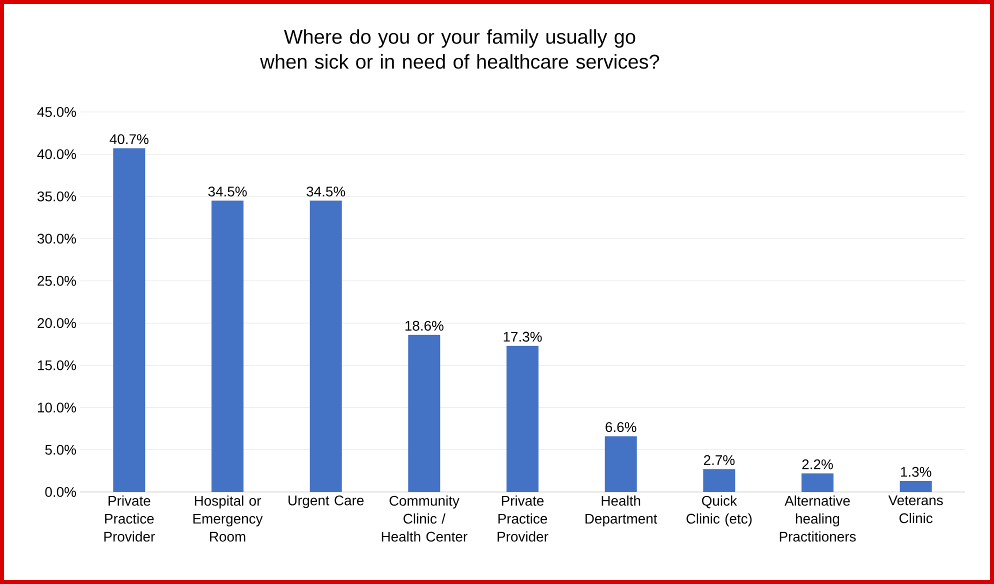  Describe the element at coordinates (56, 196) in the screenshot. I see `y-tick-label: 35.0%` at that location.